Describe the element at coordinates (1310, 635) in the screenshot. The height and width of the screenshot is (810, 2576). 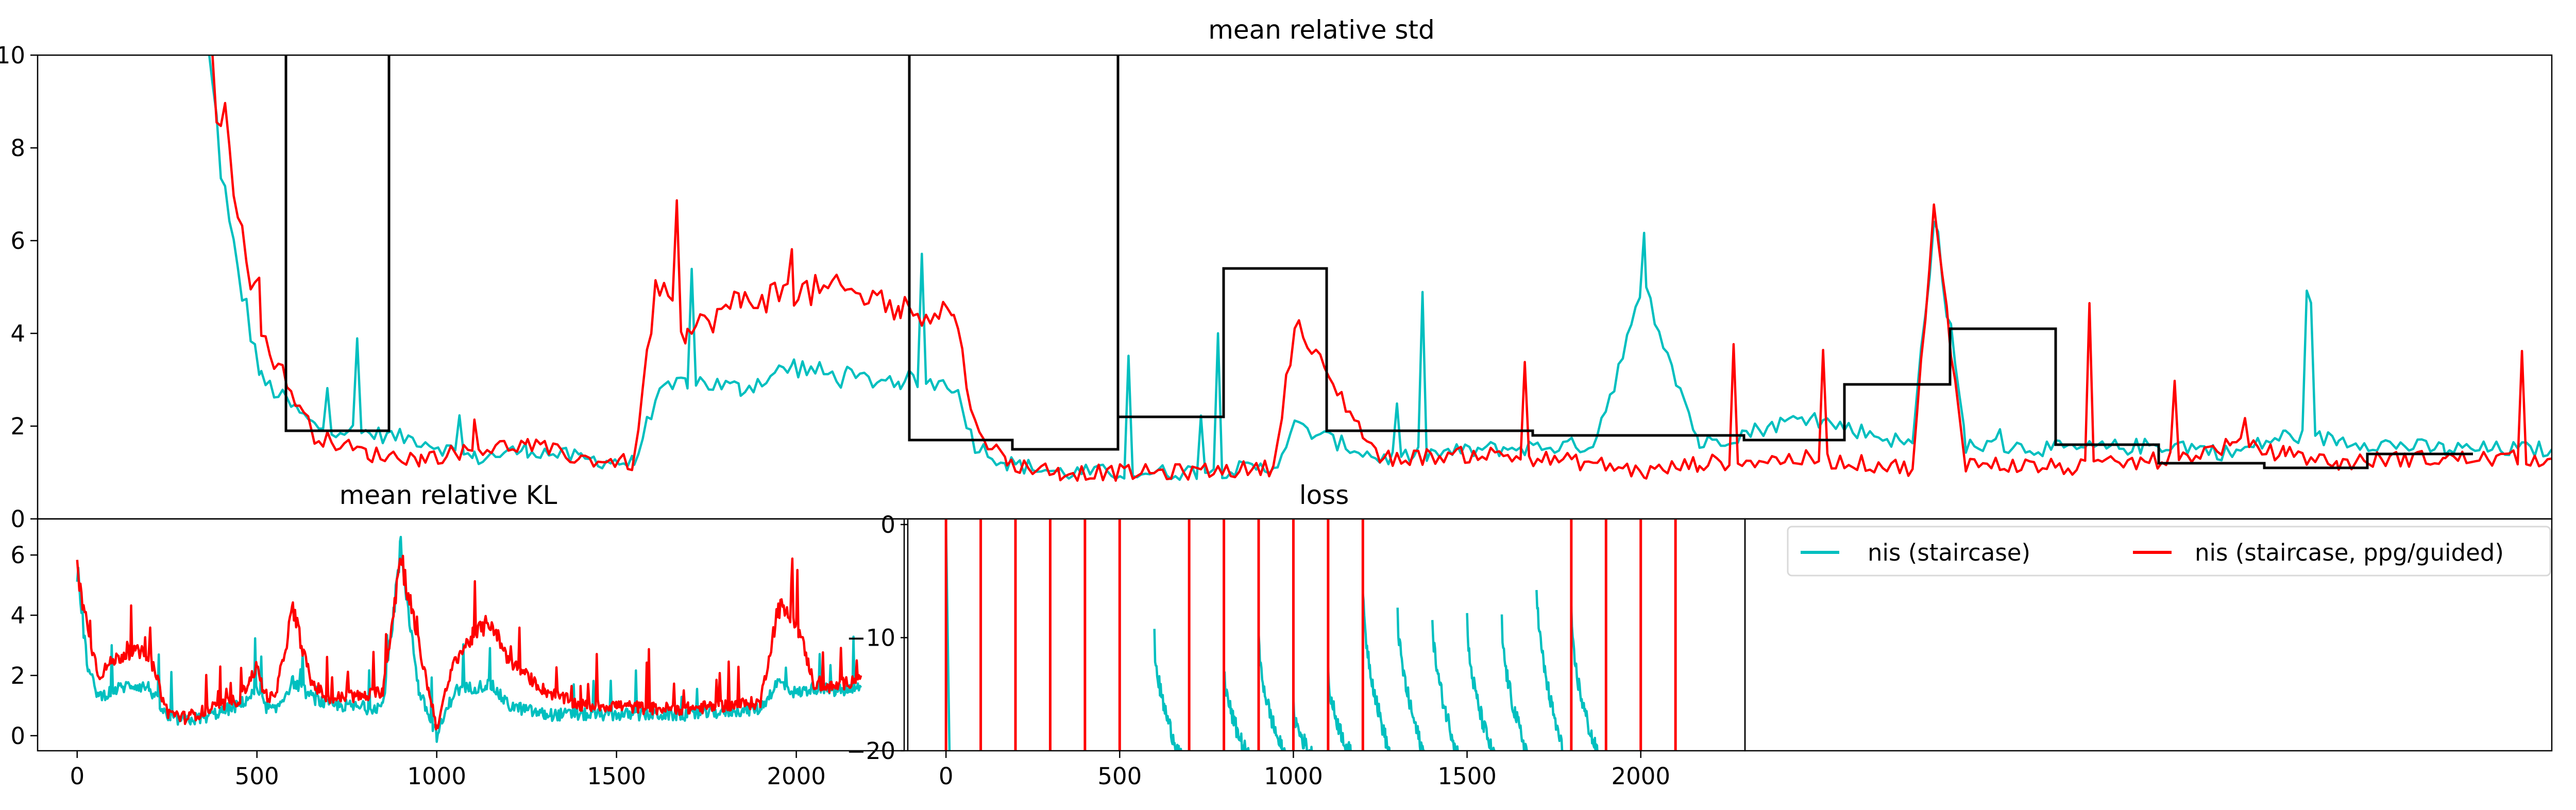
I see `loss-plot-area` at that location.